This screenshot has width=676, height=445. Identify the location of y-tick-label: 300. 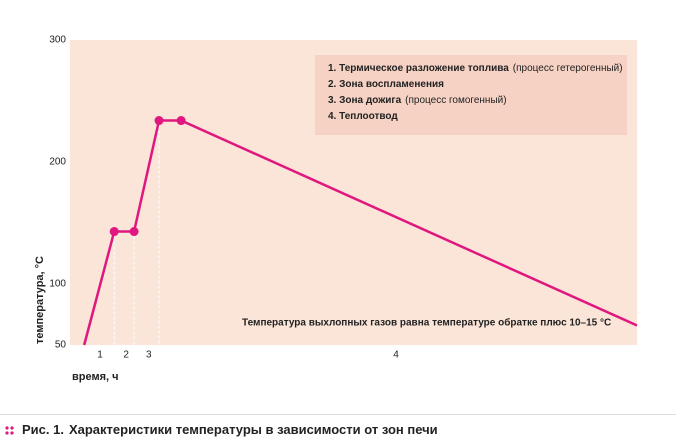
(57, 40).